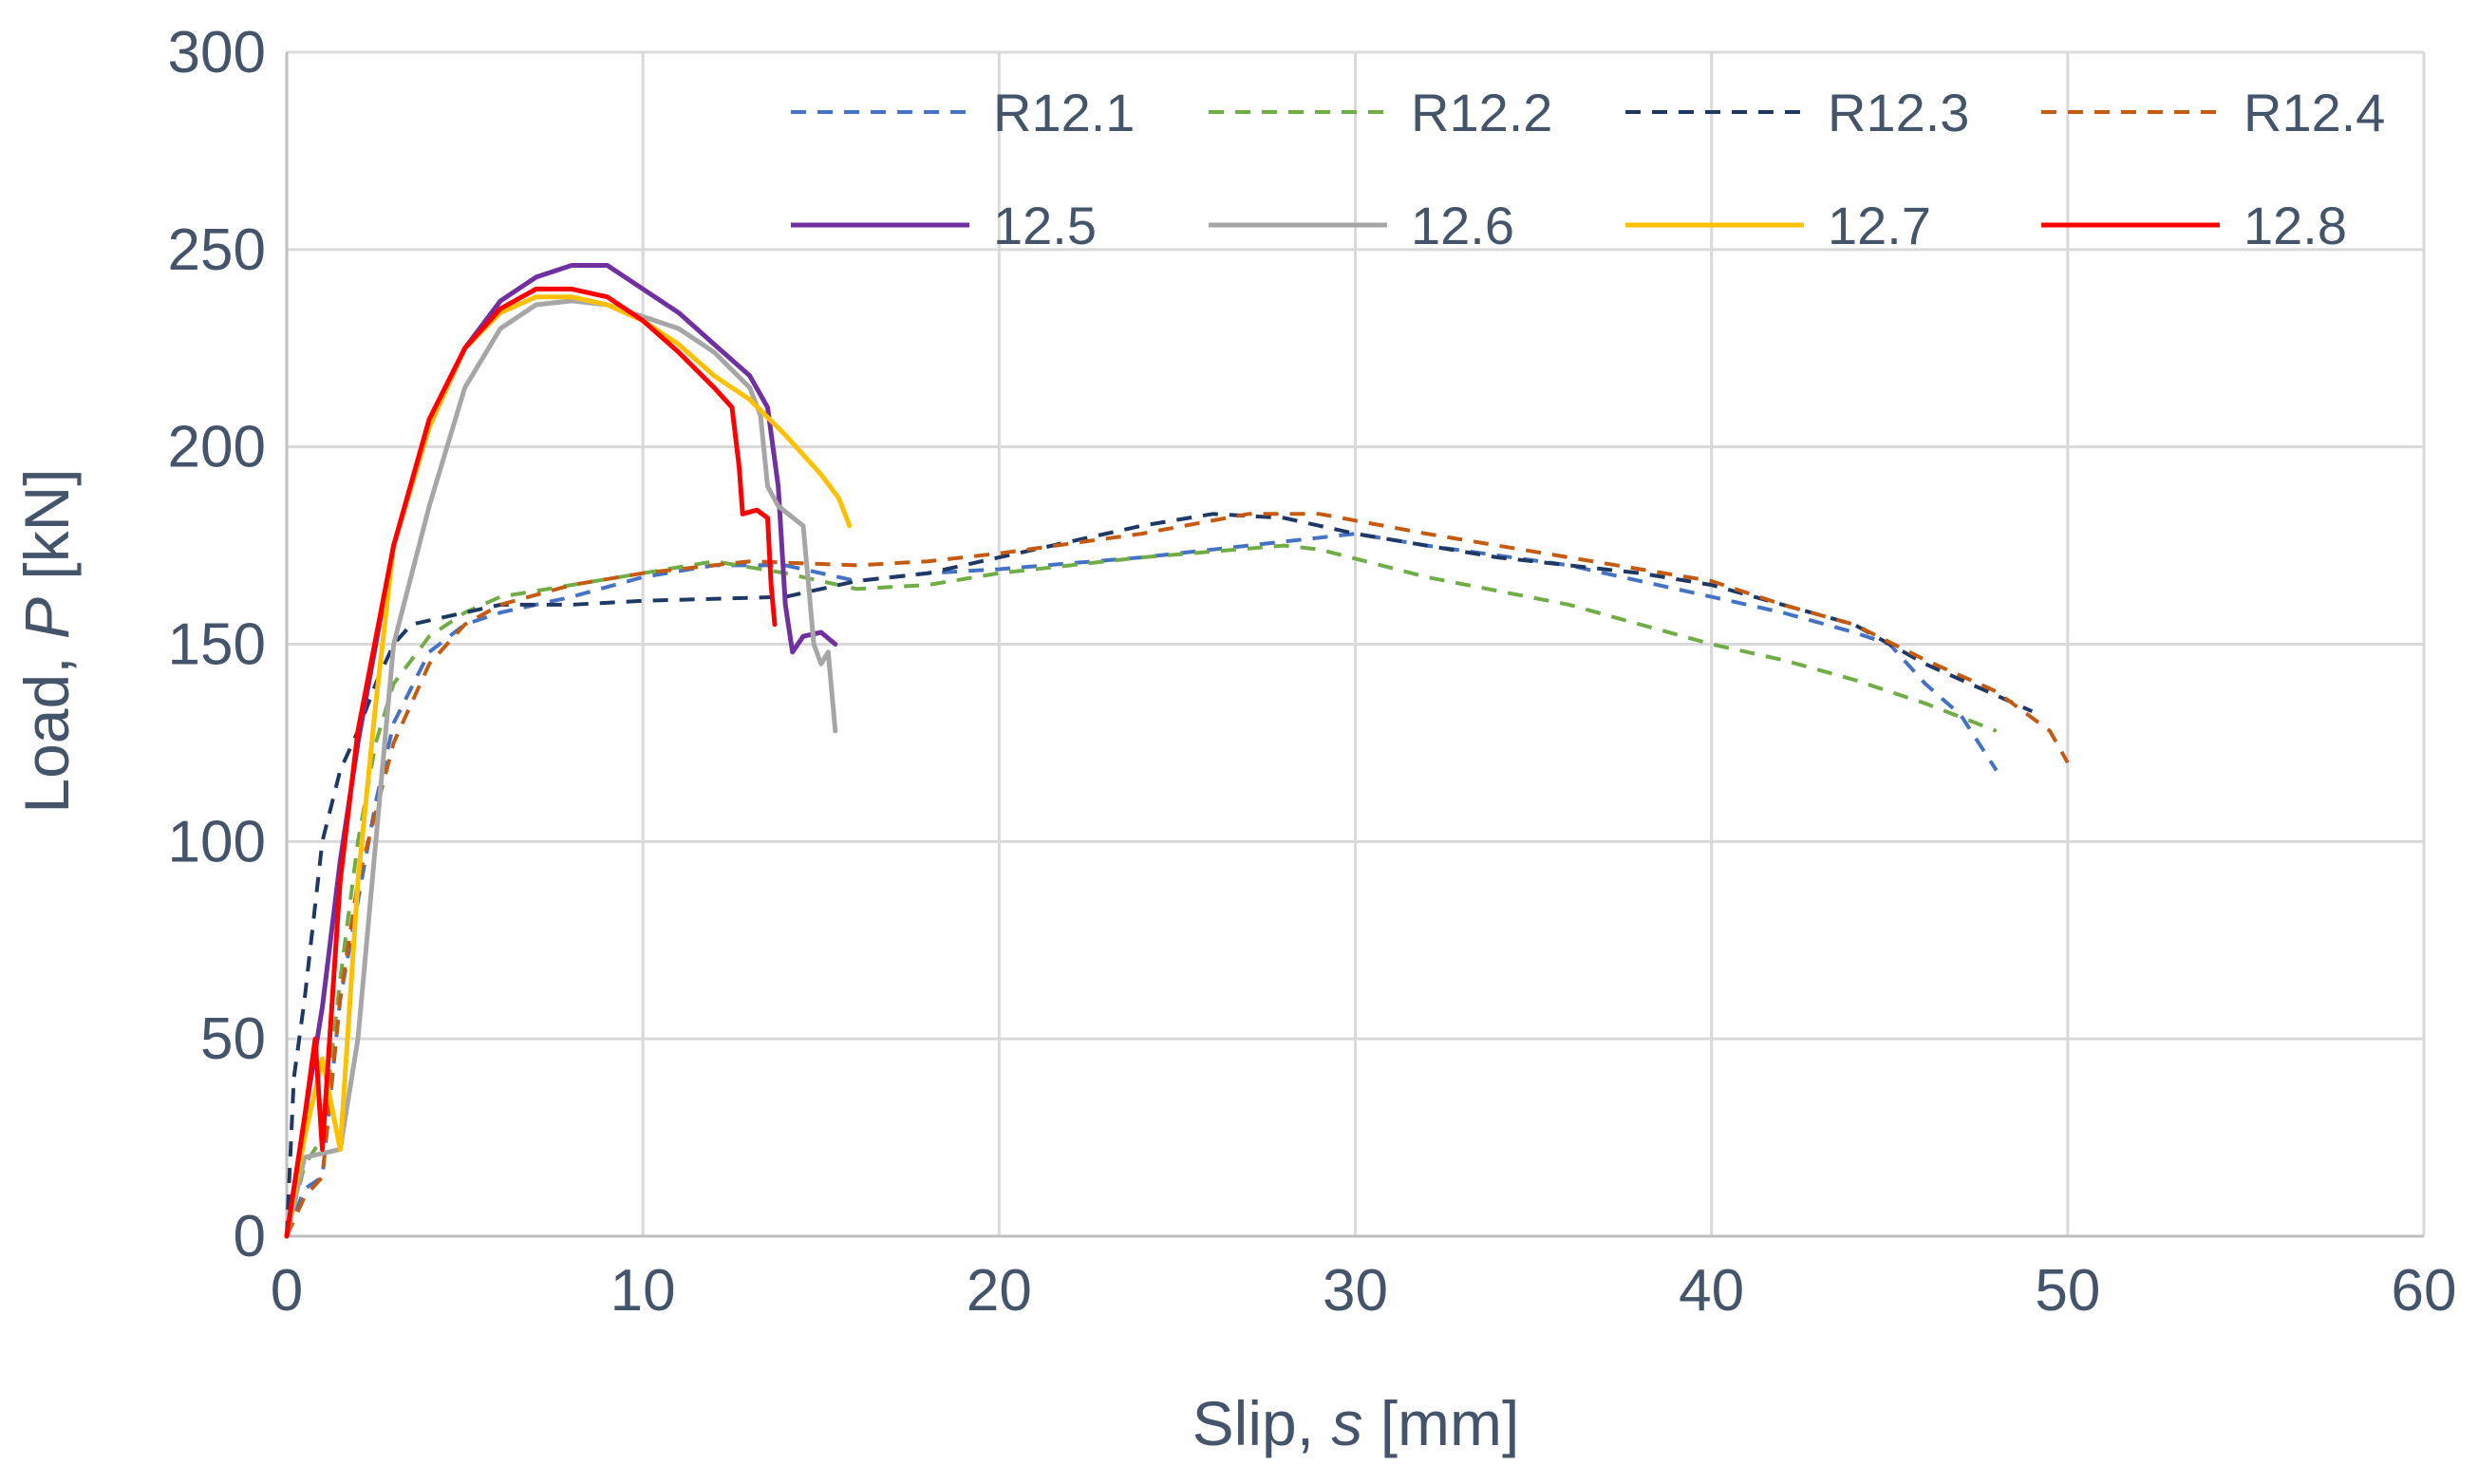 This screenshot has width=2478, height=1484. Describe the element at coordinates (1711, 1291) in the screenshot. I see `x-tick-label: 40` at that location.